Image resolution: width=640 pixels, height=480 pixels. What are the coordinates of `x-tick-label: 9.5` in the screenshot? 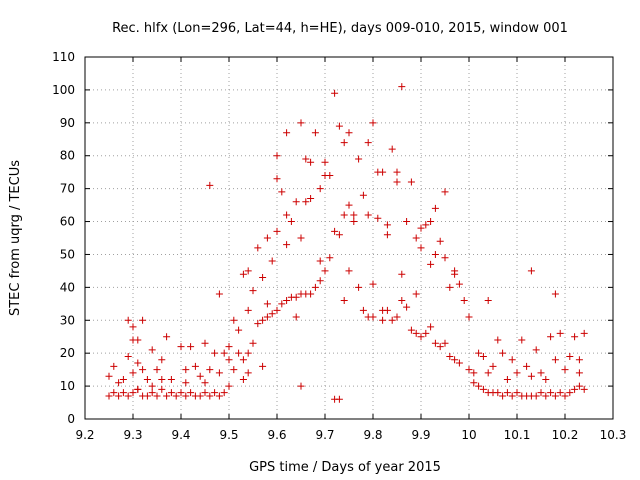 It's located at (228, 435).